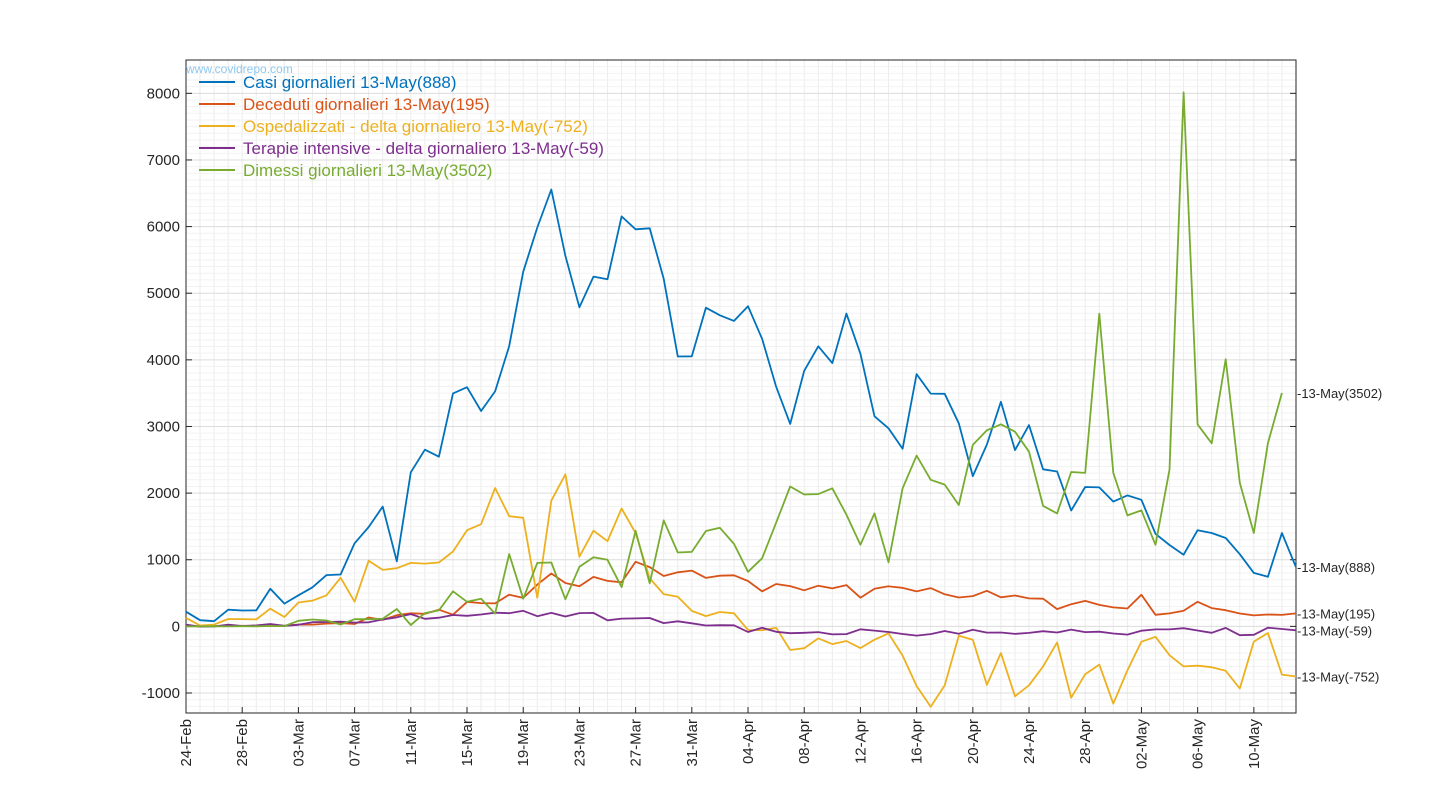  Describe the element at coordinates (367, 170) in the screenshot. I see `legend-label: Dimessi giornalieri 13-May(3502)` at that location.